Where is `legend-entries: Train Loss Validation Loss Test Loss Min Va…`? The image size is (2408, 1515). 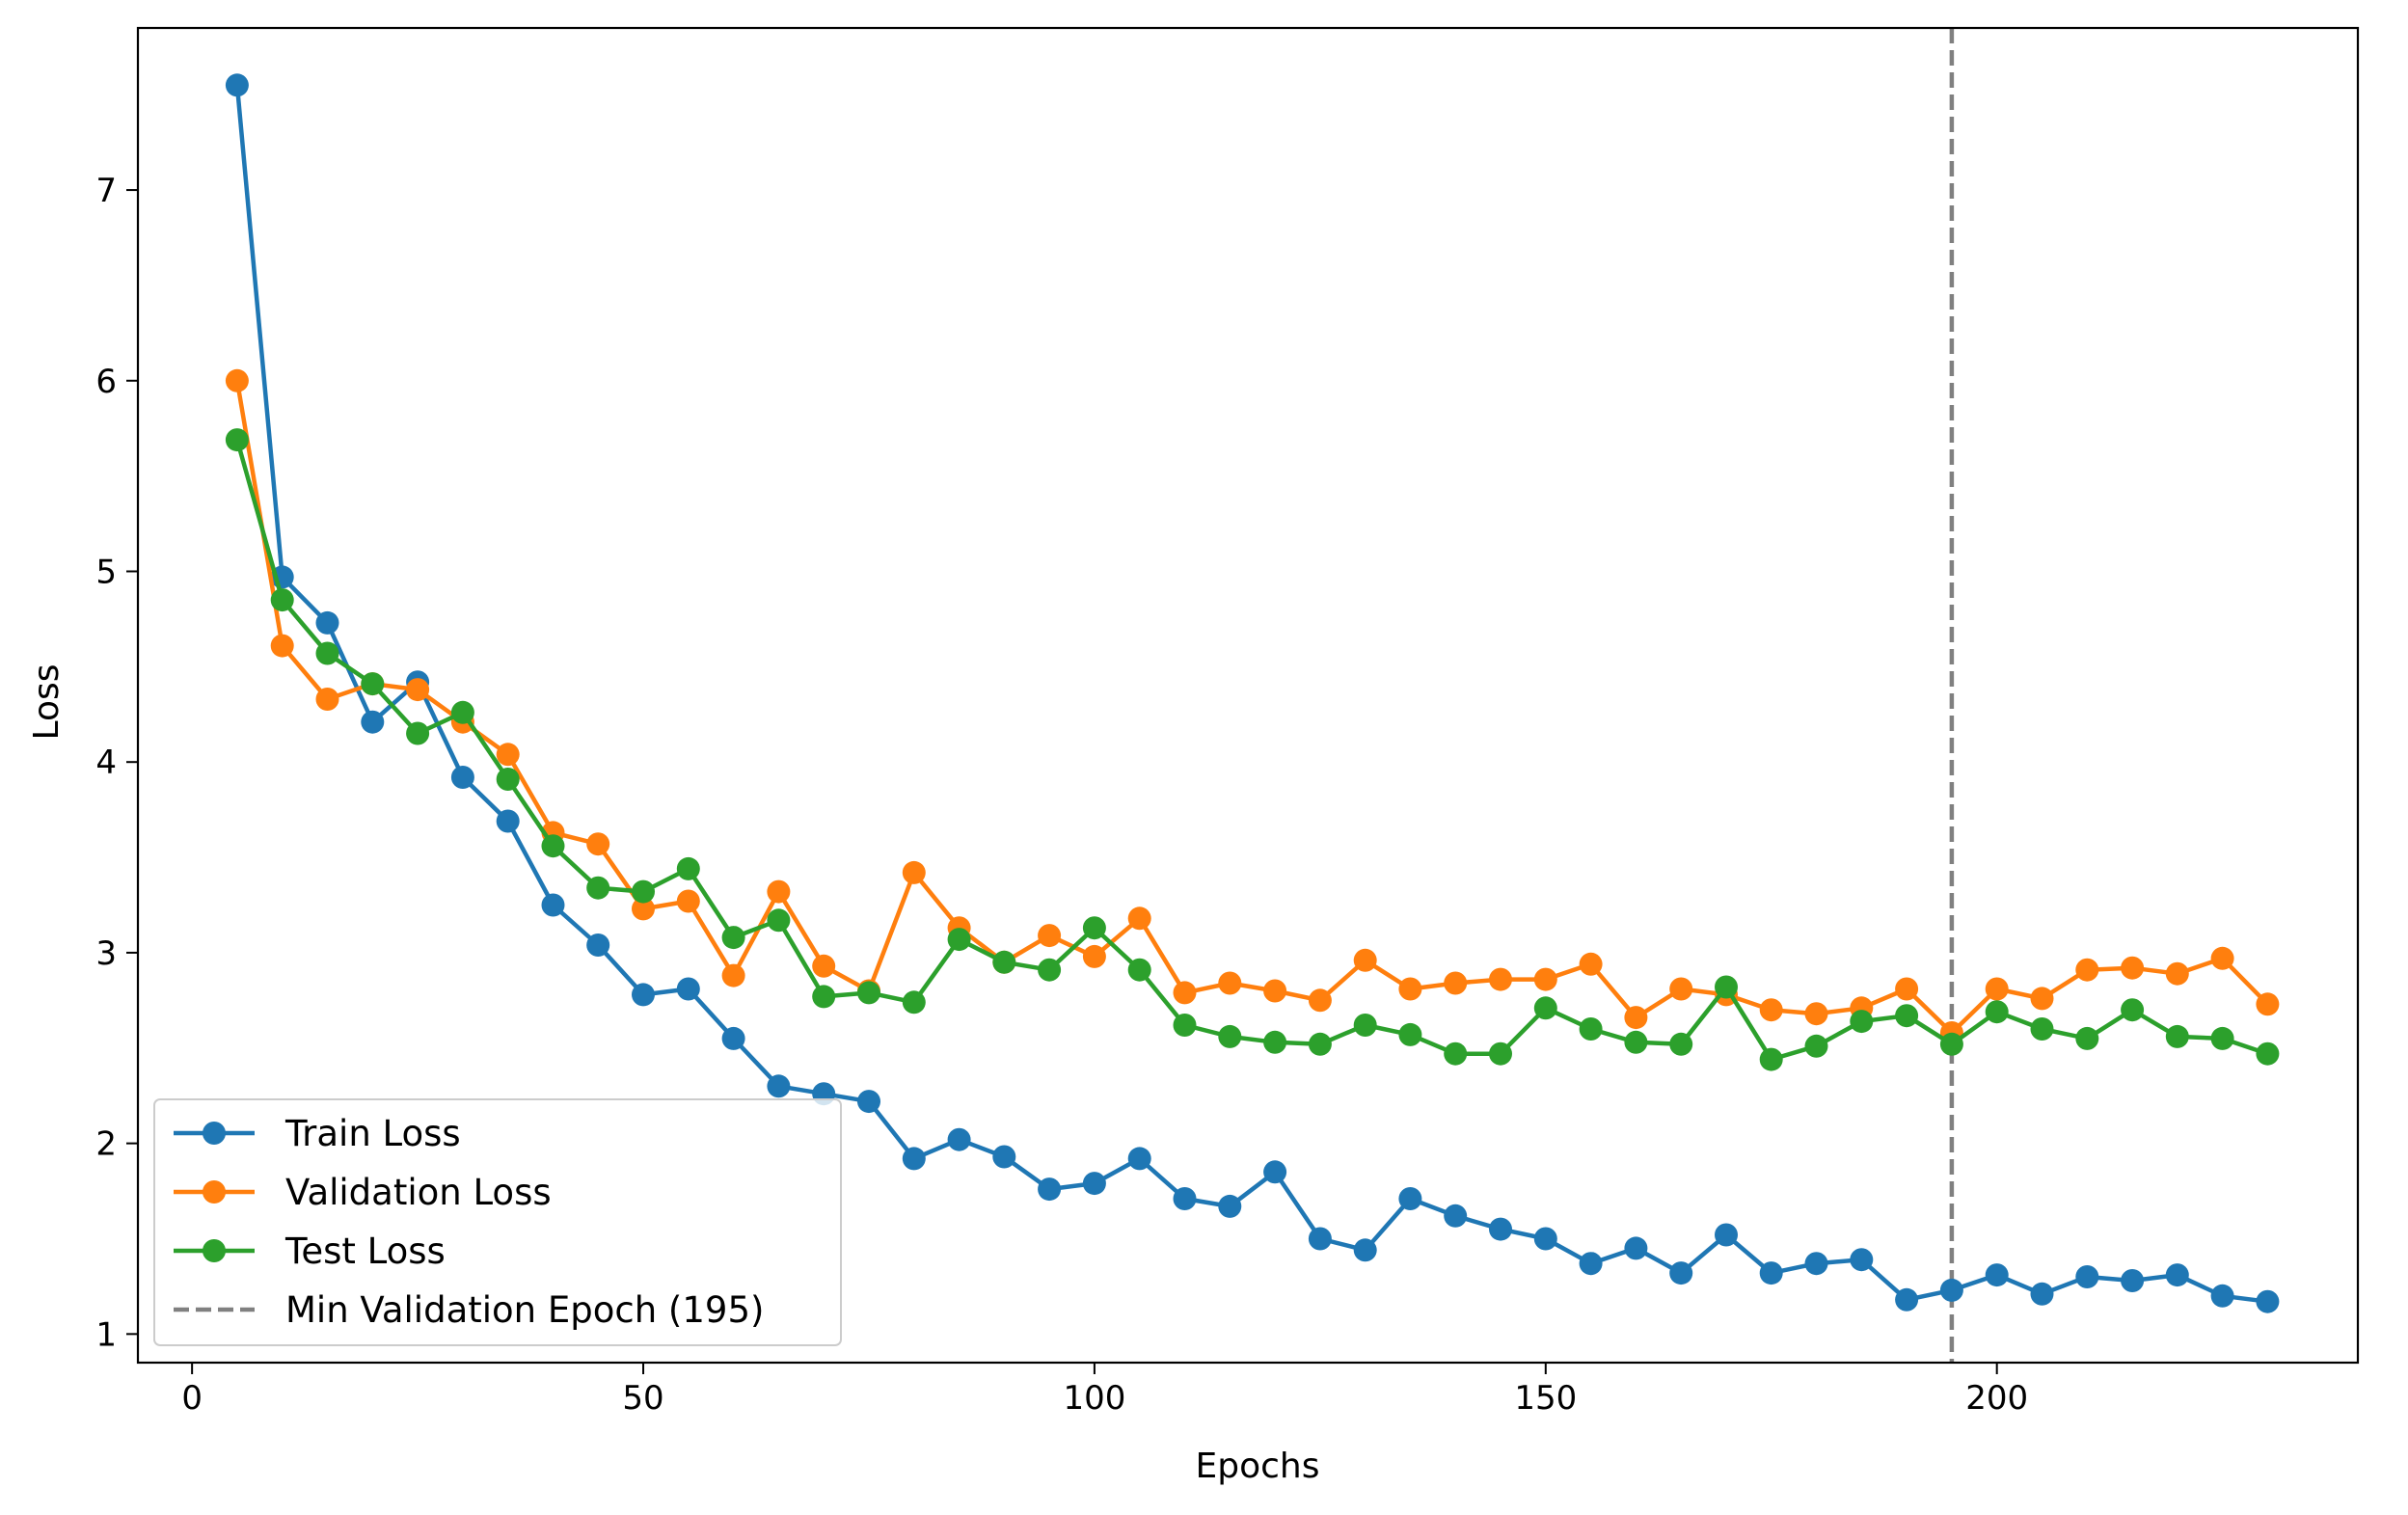
legend-entries: Train Loss Validation Loss Test Loss Min Va… is located at coordinates (469, 1222).